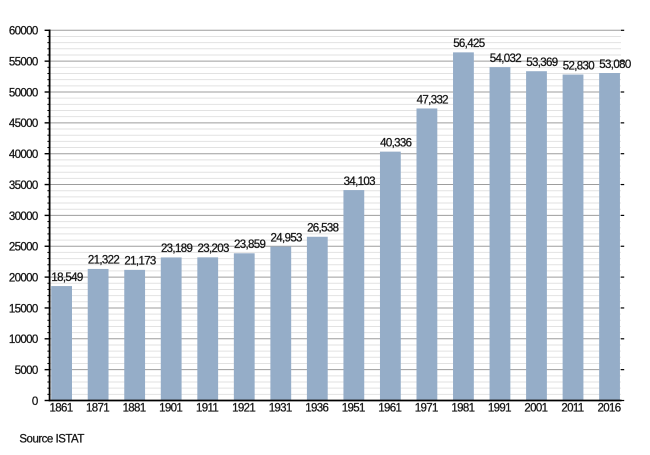 The height and width of the screenshot is (455, 650). Describe the element at coordinates (608, 408) in the screenshot. I see `svg-text: 2016` at that location.